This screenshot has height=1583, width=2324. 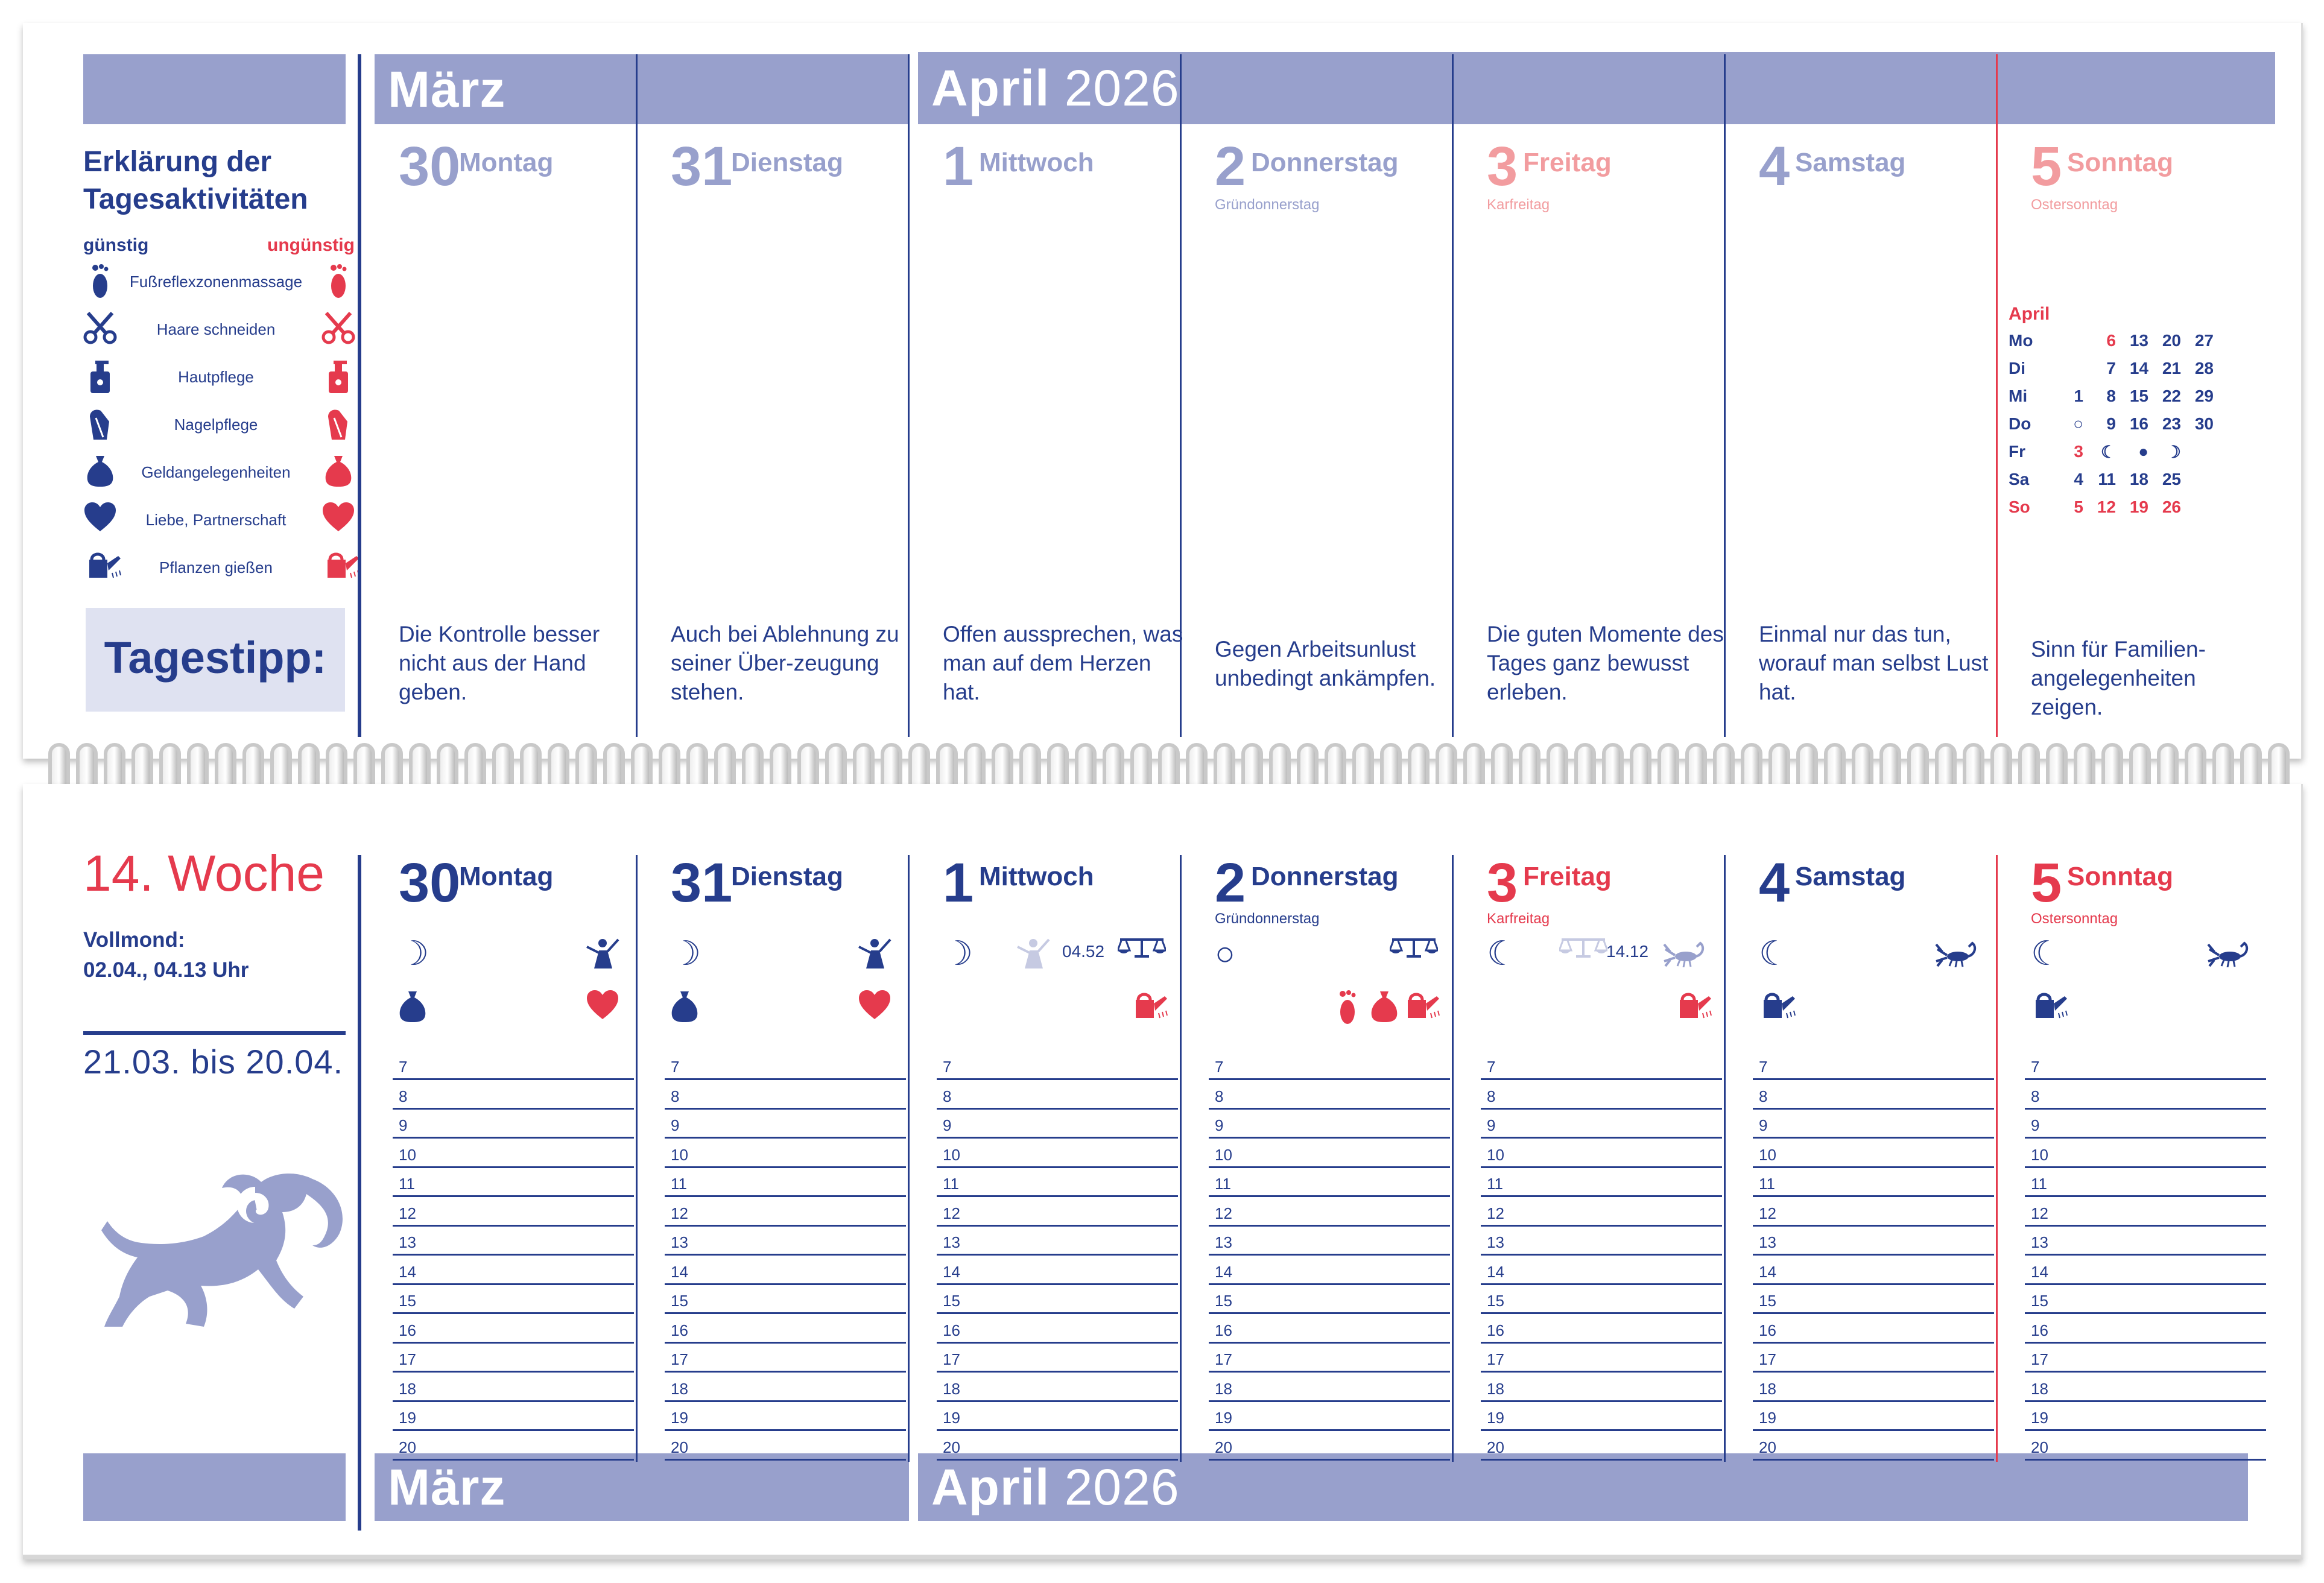 I want to click on virgo-icon, so click(x=874, y=954).